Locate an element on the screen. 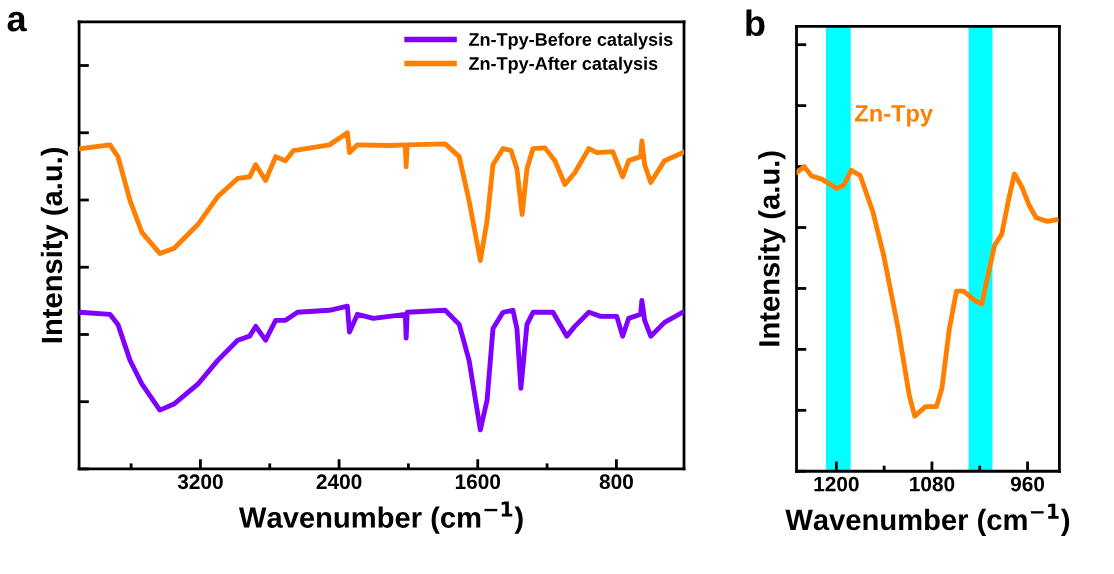 This screenshot has width=1114, height=574. x-tick-label: 960 is located at coordinates (1027, 484).